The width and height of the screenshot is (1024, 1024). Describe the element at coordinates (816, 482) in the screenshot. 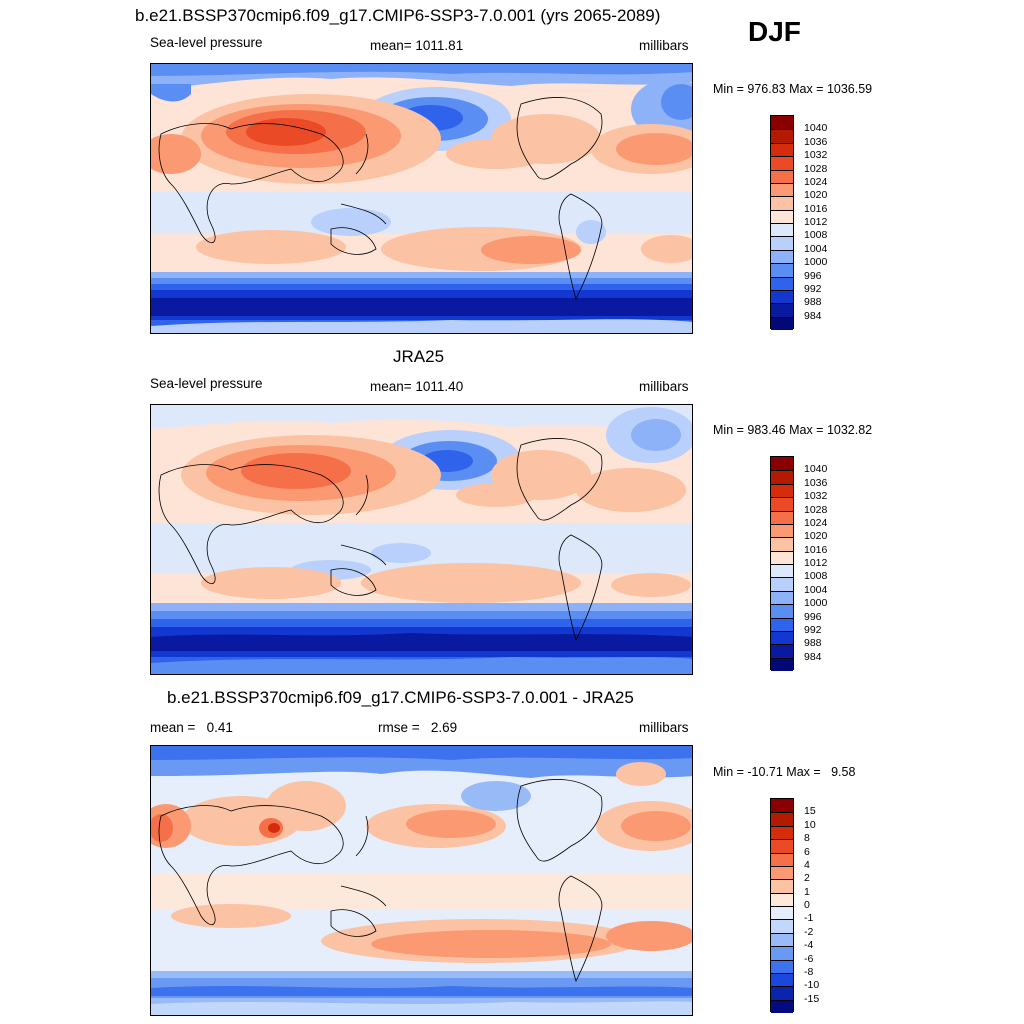

I see `colorbar-tick-label: 1036` at that location.